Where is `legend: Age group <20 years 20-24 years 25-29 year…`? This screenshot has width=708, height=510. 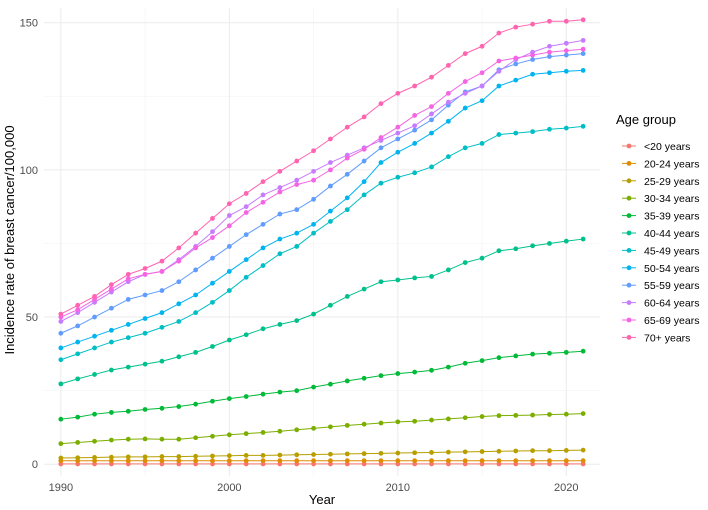 legend: Age group <20 years 20-24 years 25-29 year… is located at coordinates (657, 228).